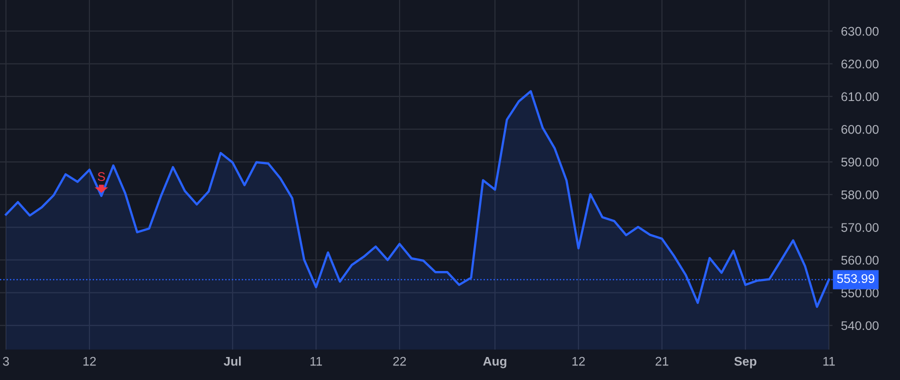 This screenshot has width=900, height=380. I want to click on ref-line-label: 553.99, so click(855, 279).